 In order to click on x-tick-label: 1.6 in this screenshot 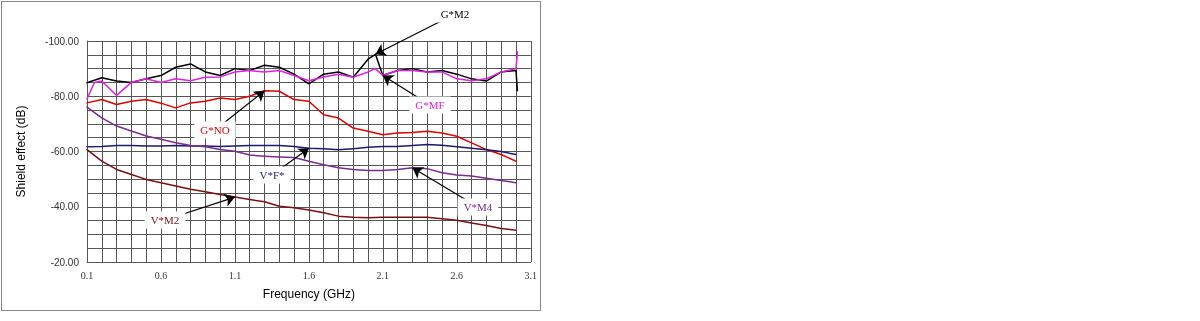, I will do `click(309, 275)`.